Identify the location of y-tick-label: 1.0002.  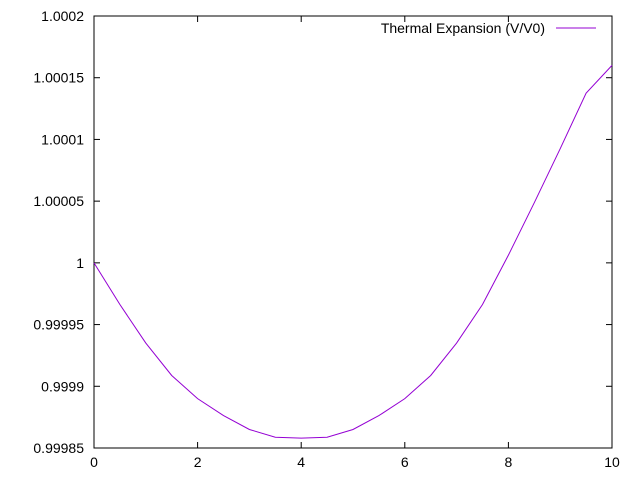
(62, 16).